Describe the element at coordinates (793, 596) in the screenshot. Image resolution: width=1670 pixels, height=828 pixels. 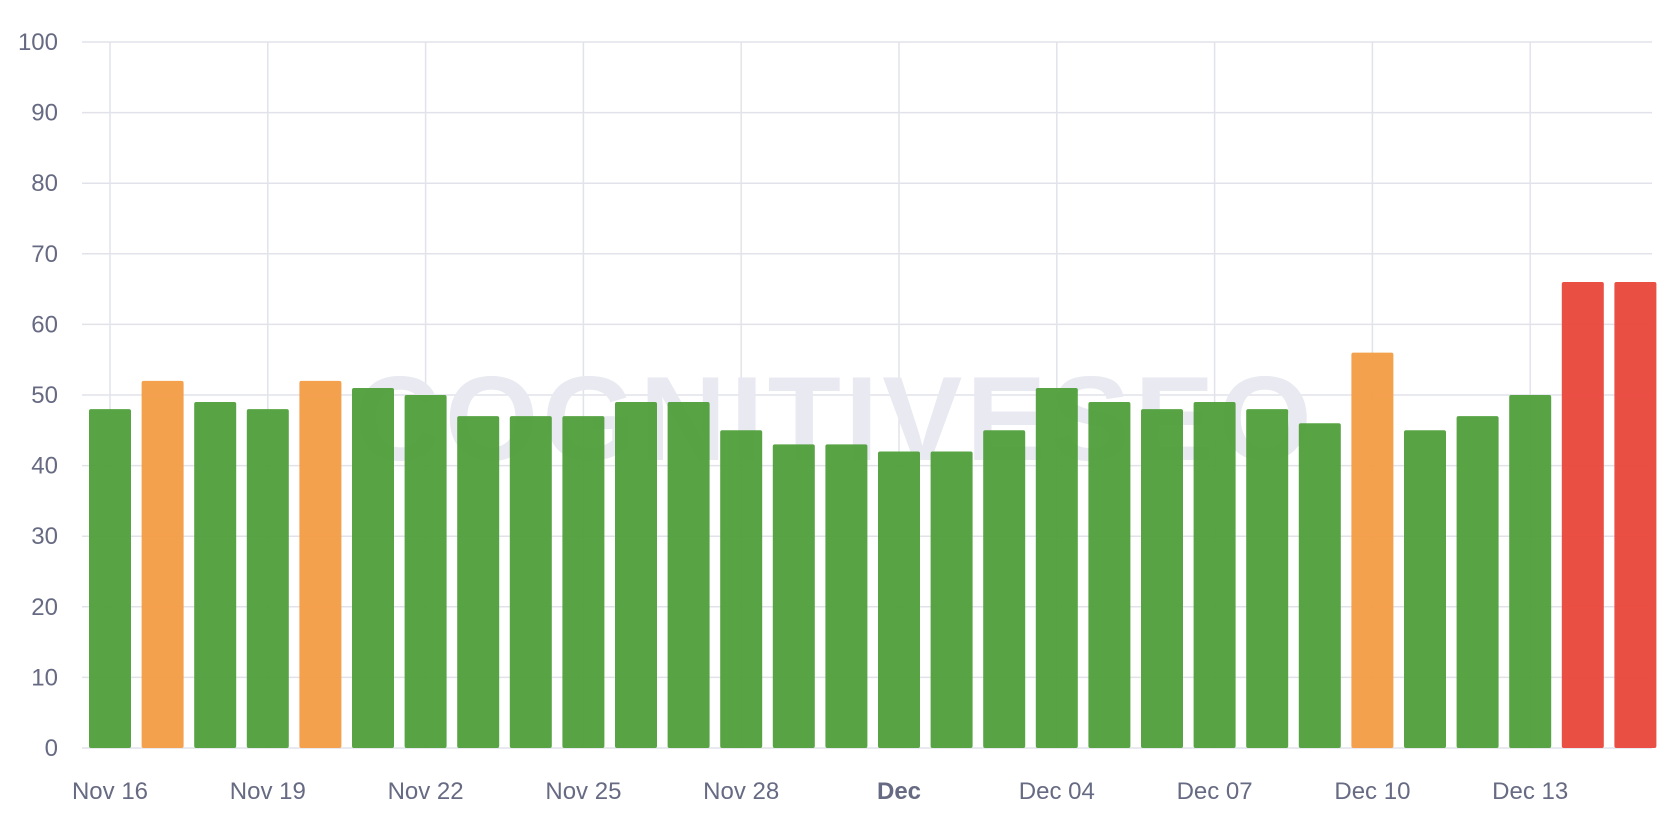
I see `bar-nov-29: Nov 29: 43` at that location.